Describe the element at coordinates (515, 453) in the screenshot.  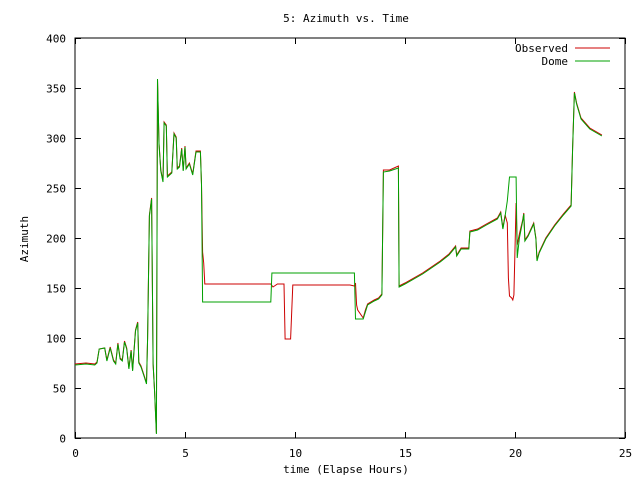
I see `x-tick-label: 20` at that location.